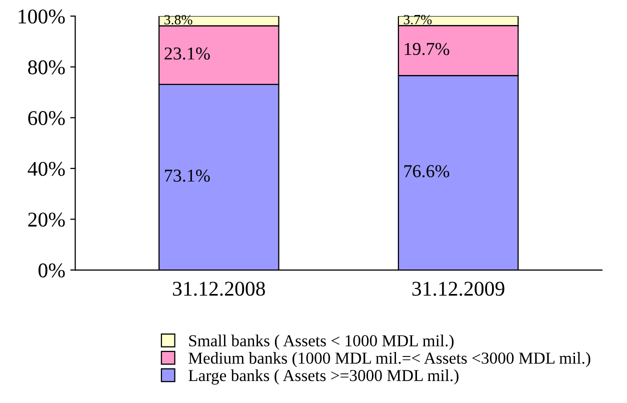 The width and height of the screenshot is (627, 403). What do you see at coordinates (321, 342) in the screenshot?
I see `legend-label: Small banks ( Assets < 1000 MDL mil.)` at bounding box center [321, 342].